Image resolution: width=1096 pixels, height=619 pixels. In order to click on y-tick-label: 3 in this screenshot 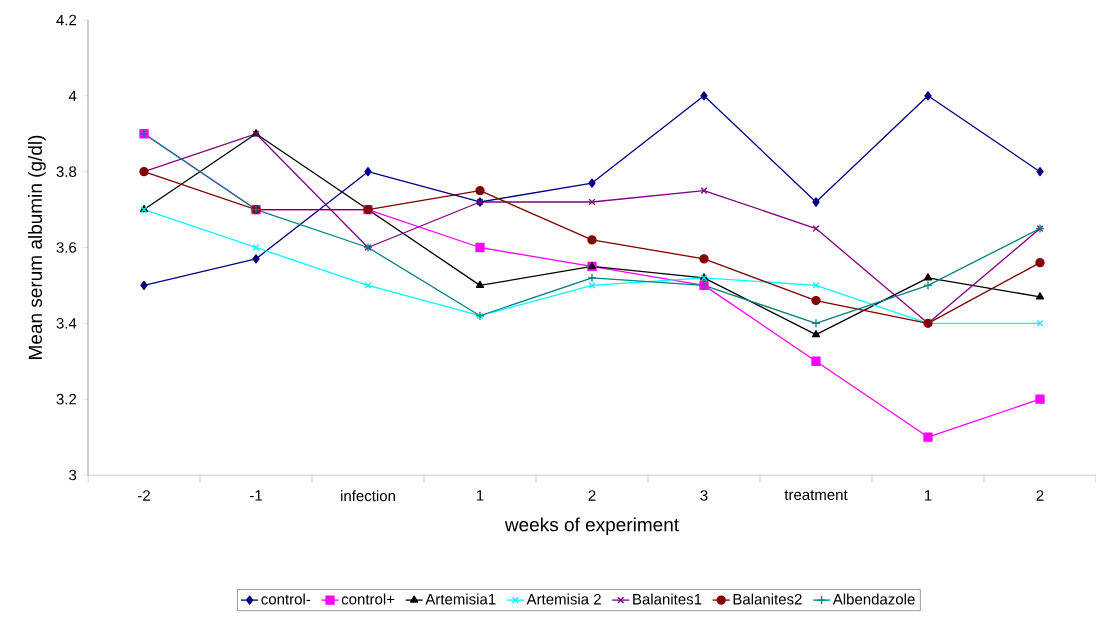, I will do `click(73, 475)`.